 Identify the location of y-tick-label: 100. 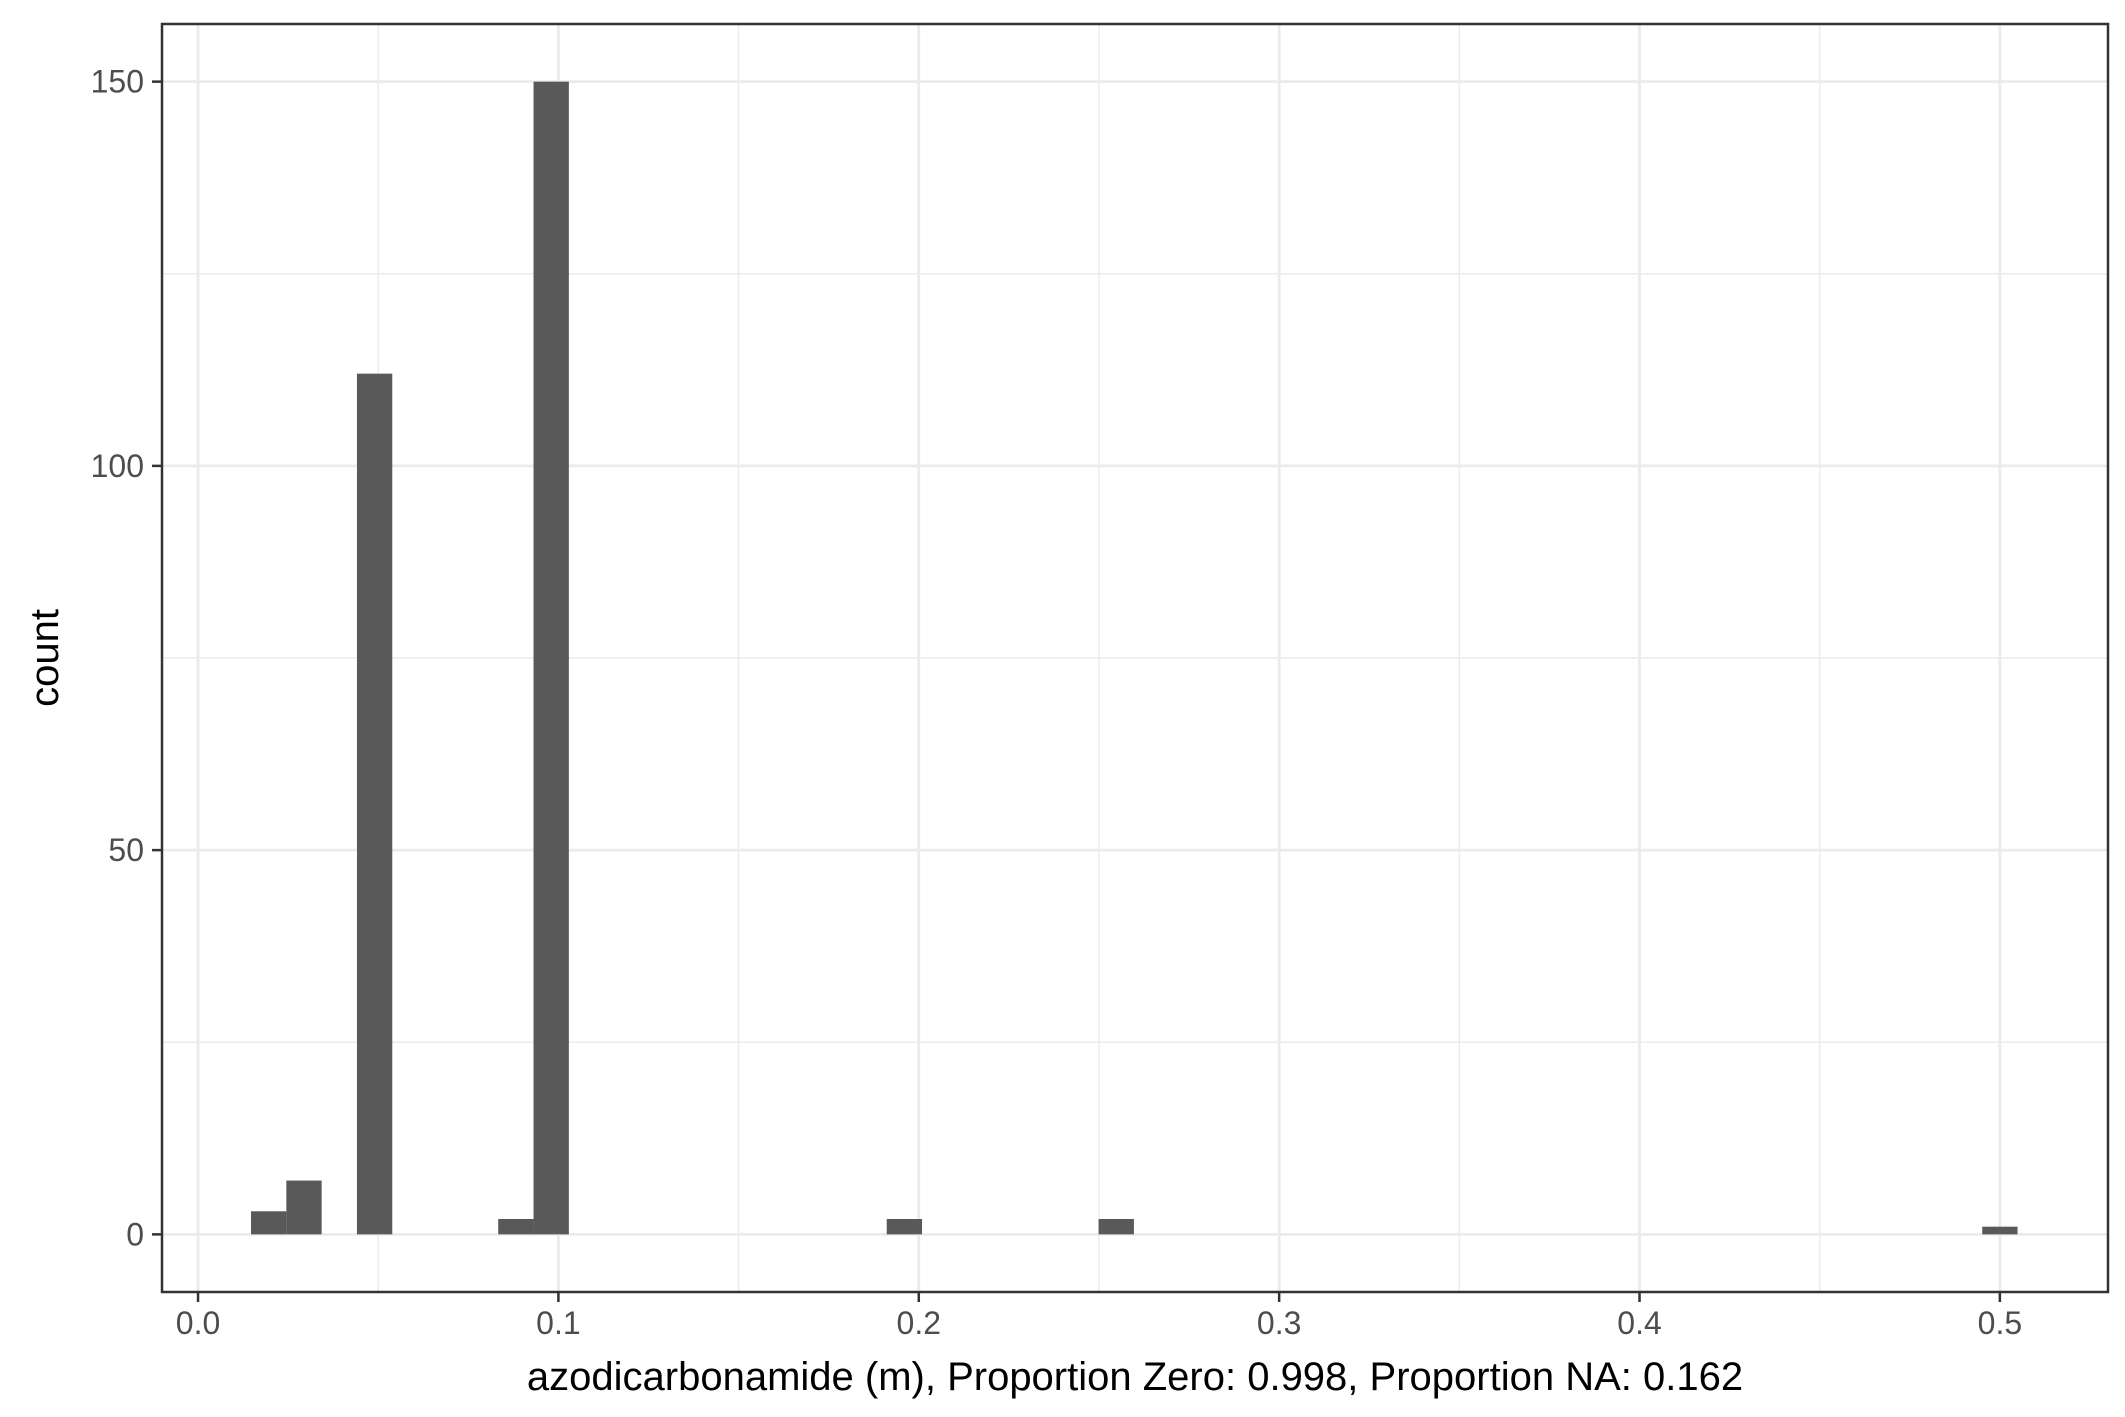
(117, 466).